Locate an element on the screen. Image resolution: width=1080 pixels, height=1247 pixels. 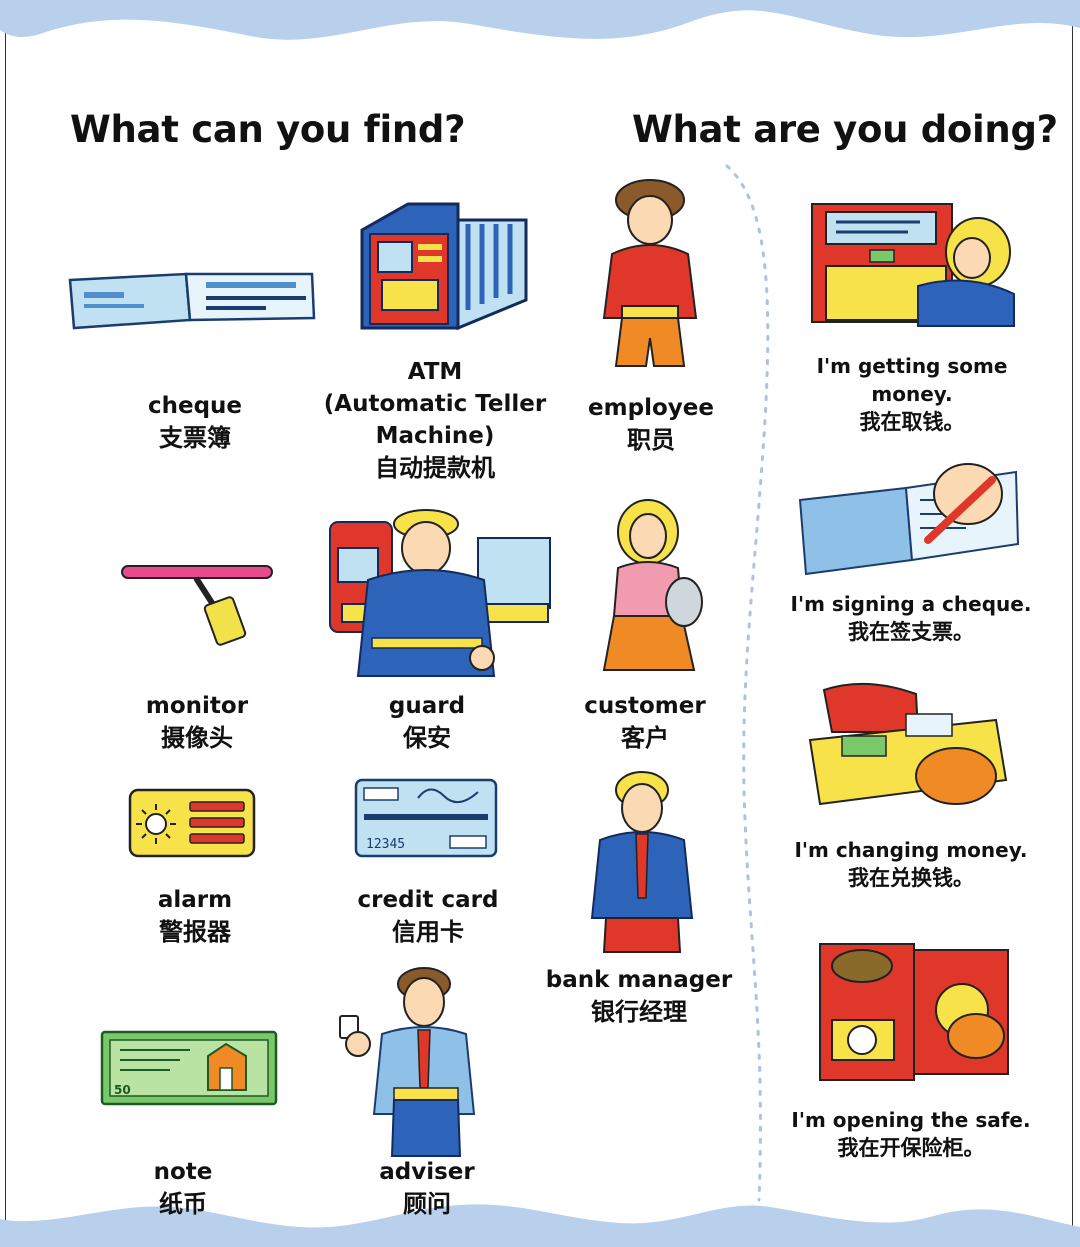
card-number: 12345 is located at coordinates (385, 844).